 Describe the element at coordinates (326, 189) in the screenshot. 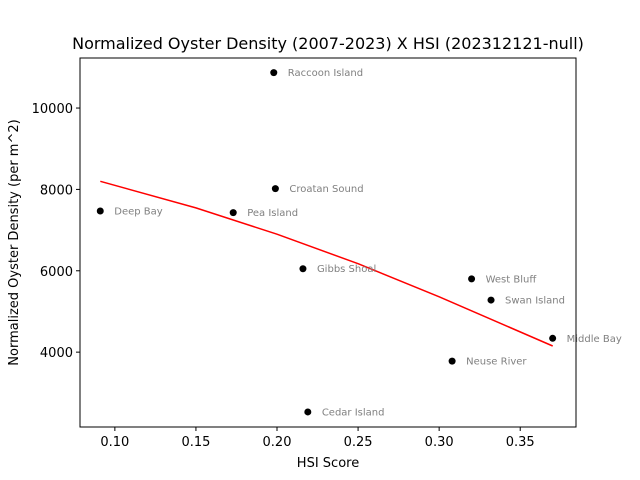

I see `point-label: Croatan Sound` at that location.